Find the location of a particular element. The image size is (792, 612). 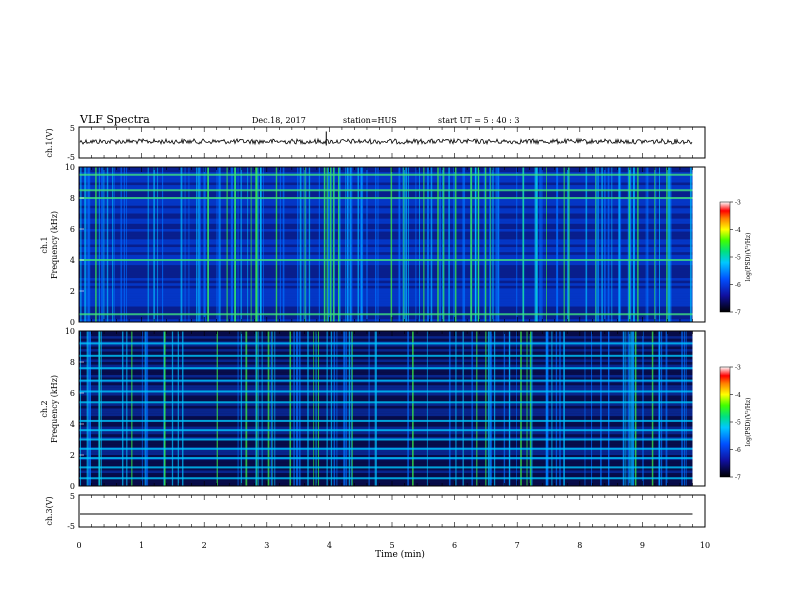

ch1-spectro-ylabel-ch: ch.1 is located at coordinates (44, 244).